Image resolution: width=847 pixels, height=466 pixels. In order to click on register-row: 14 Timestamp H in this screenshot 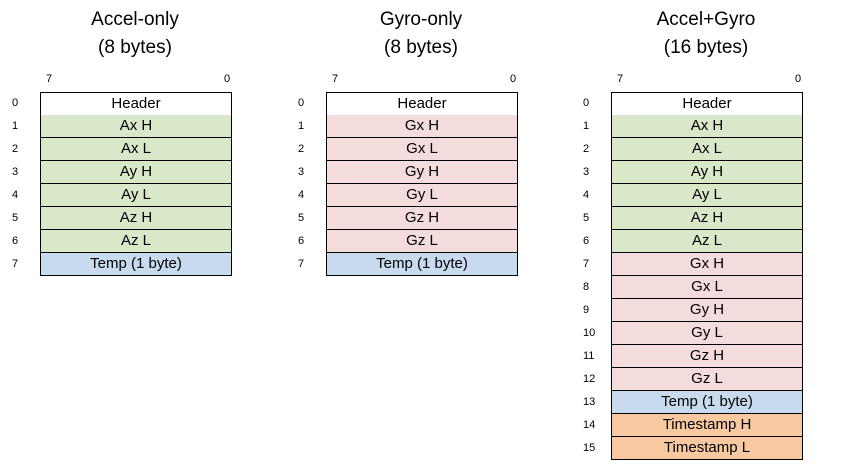, I will do `click(703, 425)`.